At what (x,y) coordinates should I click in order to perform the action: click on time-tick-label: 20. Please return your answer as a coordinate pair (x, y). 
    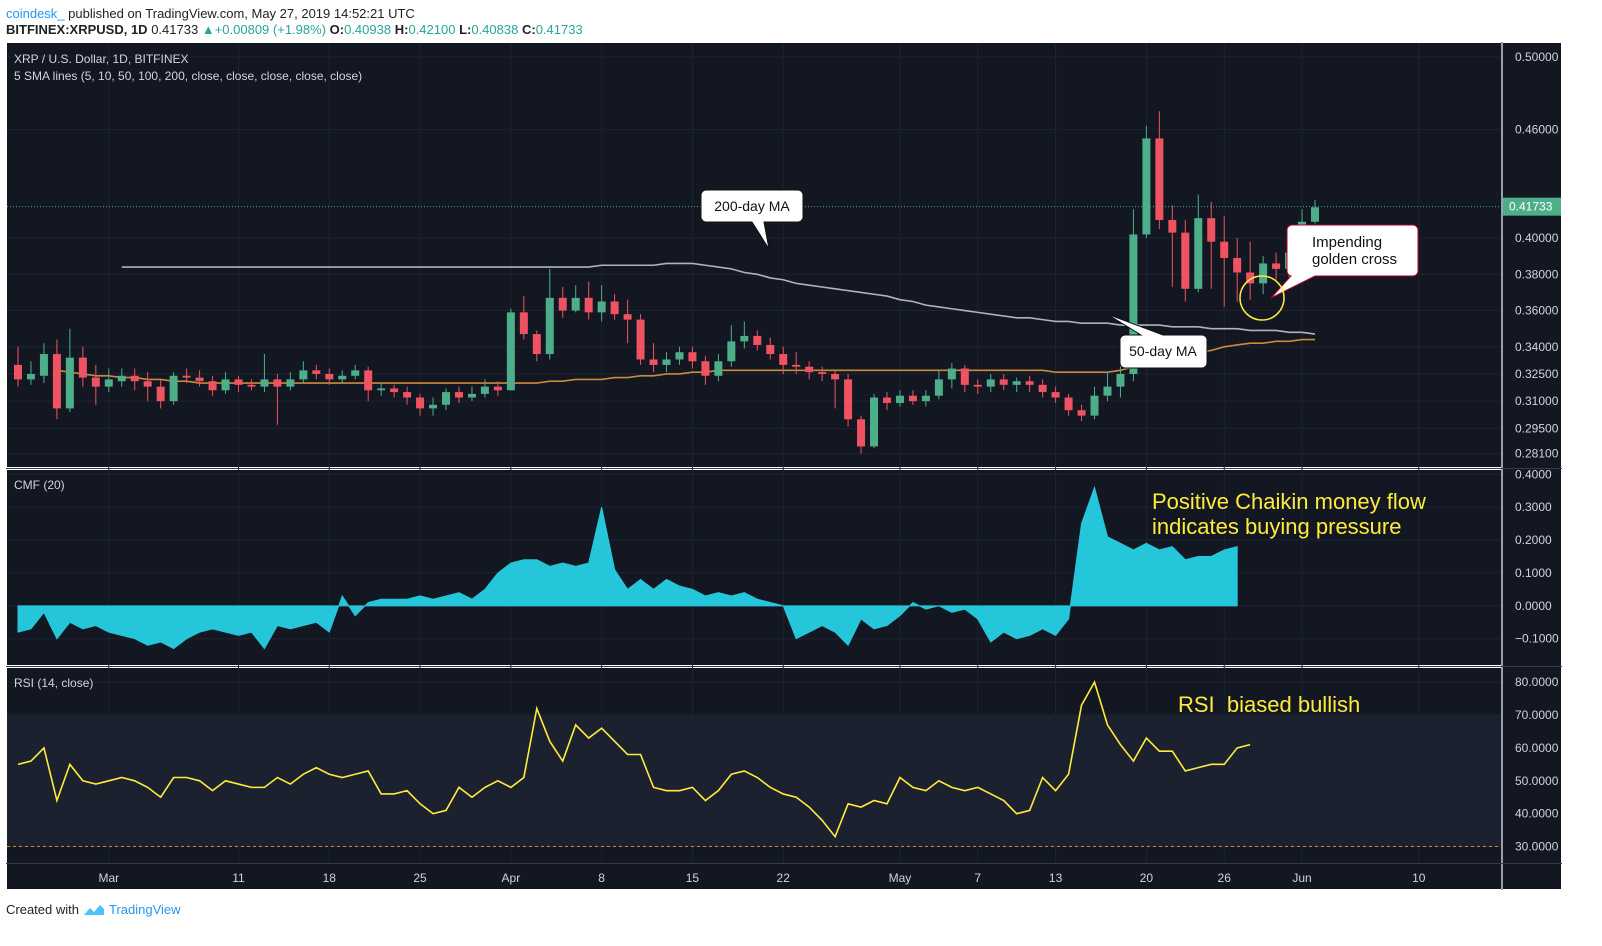
    Looking at the image, I should click on (1147, 878).